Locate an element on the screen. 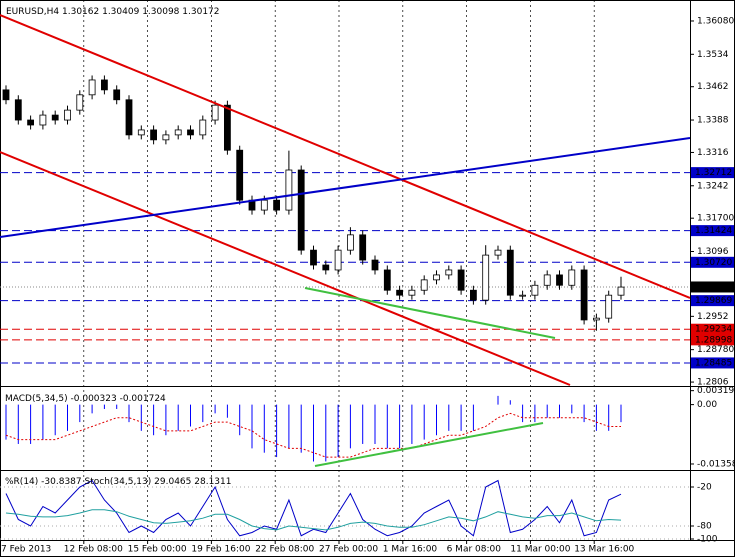 The height and width of the screenshot is (557, 735). current-price-label: 1.30172 is located at coordinates (713, 287).